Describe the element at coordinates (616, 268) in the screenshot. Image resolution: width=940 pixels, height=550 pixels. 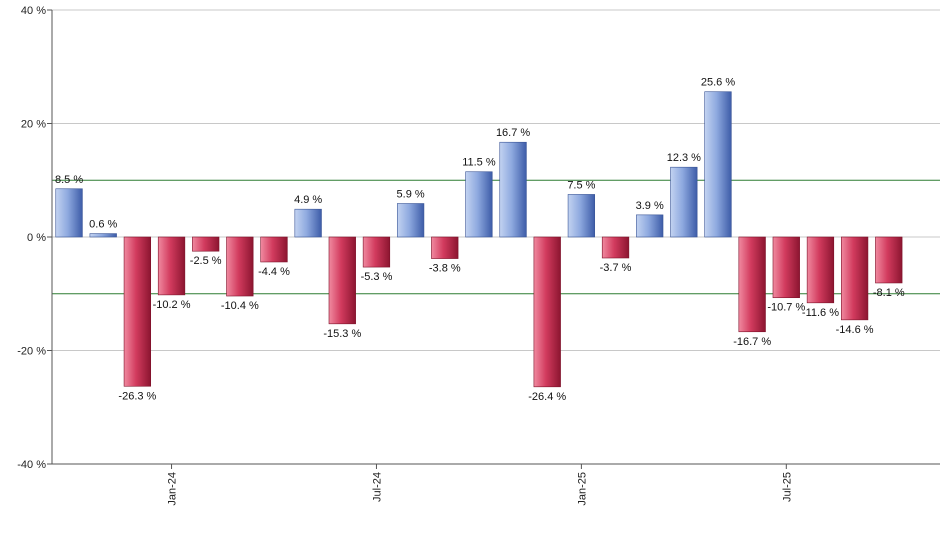
I see `data-label: -3.7 %` at that location.